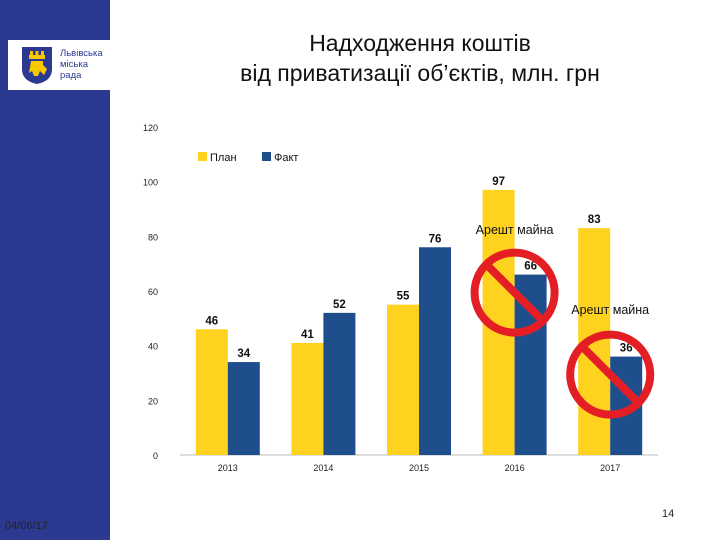 The image size is (720, 540). Describe the element at coordinates (435, 239) in the screenshot. I see `data-label: 76` at that location.